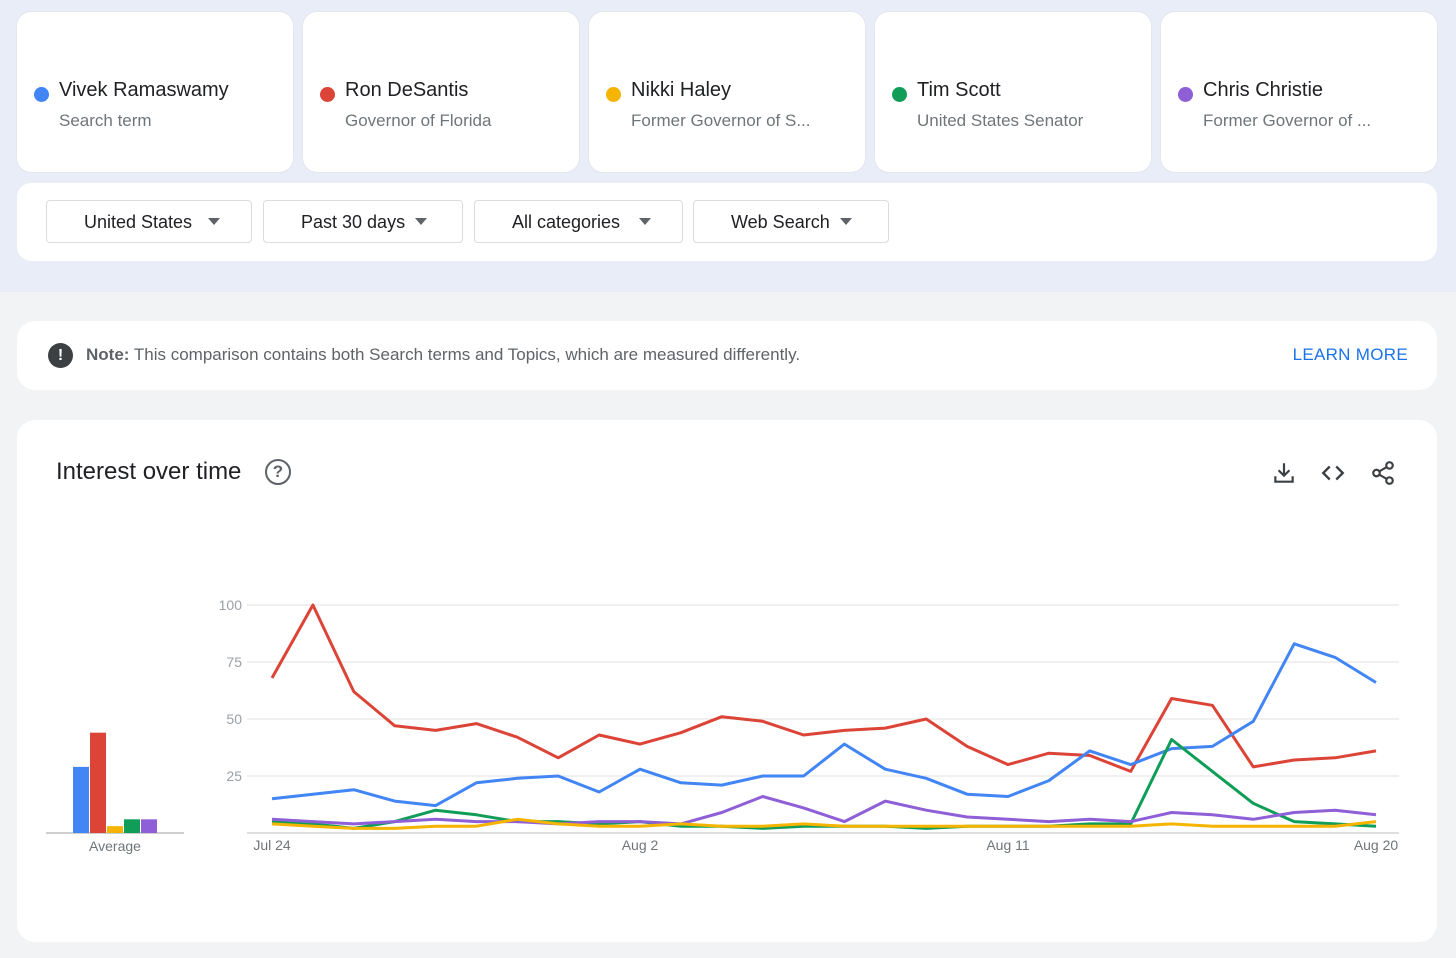 This screenshot has width=1456, height=958. Describe the element at coordinates (1333, 473) in the screenshot. I see `embed-code-icon` at that location.